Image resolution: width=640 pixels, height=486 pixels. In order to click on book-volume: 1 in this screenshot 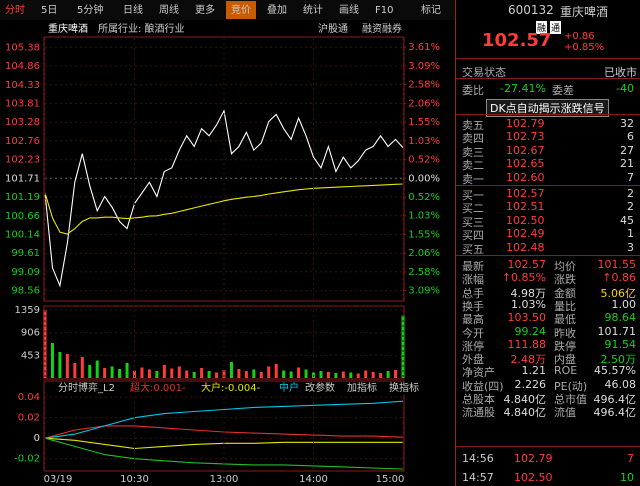, I will do `click(630, 234)`.